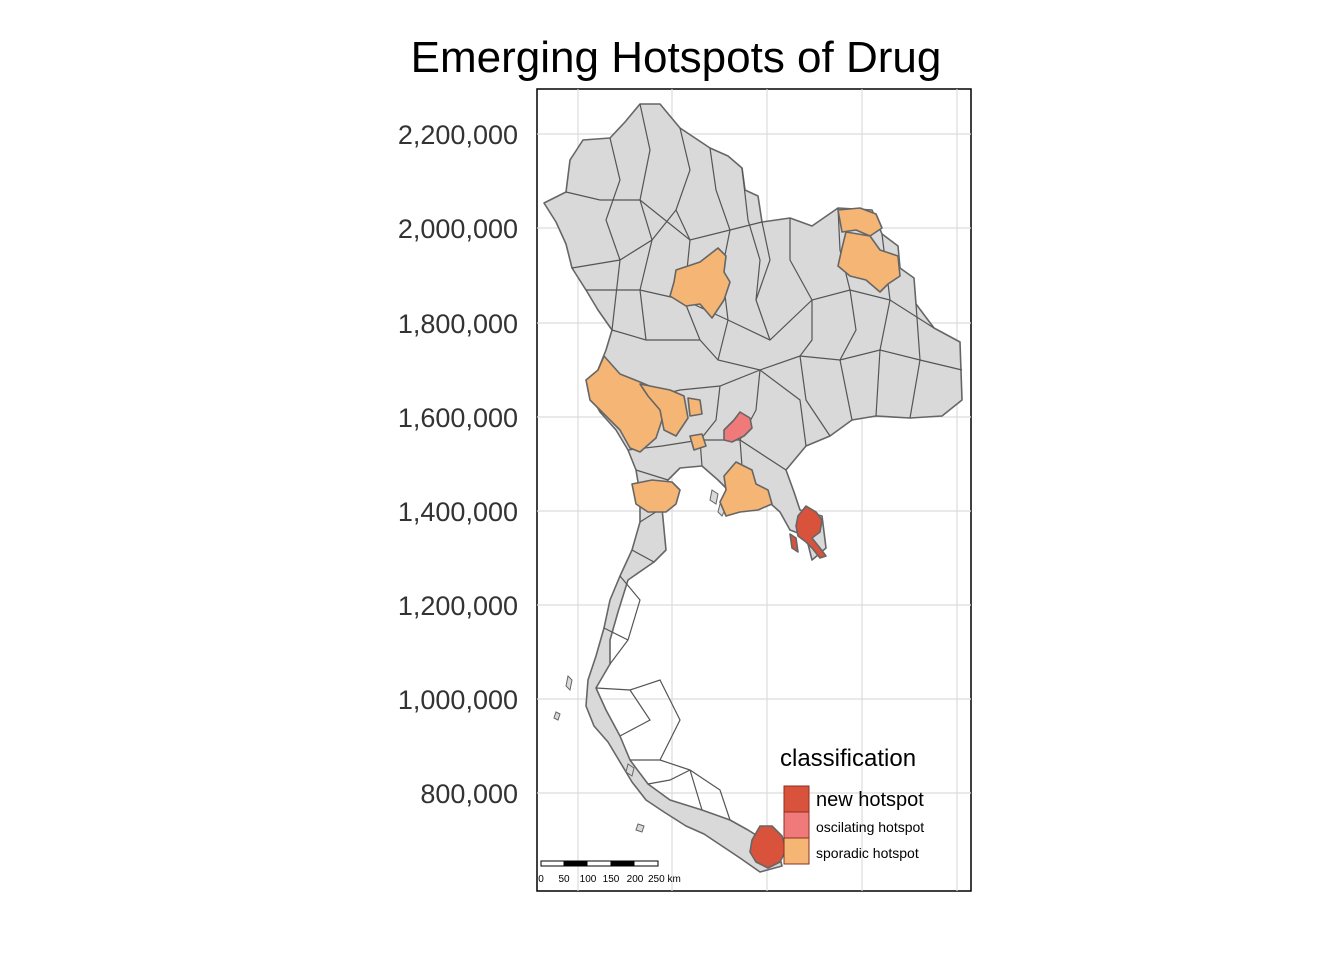  What do you see at coordinates (746, 489) in the screenshot?
I see `hotspot-east-central` at bounding box center [746, 489].